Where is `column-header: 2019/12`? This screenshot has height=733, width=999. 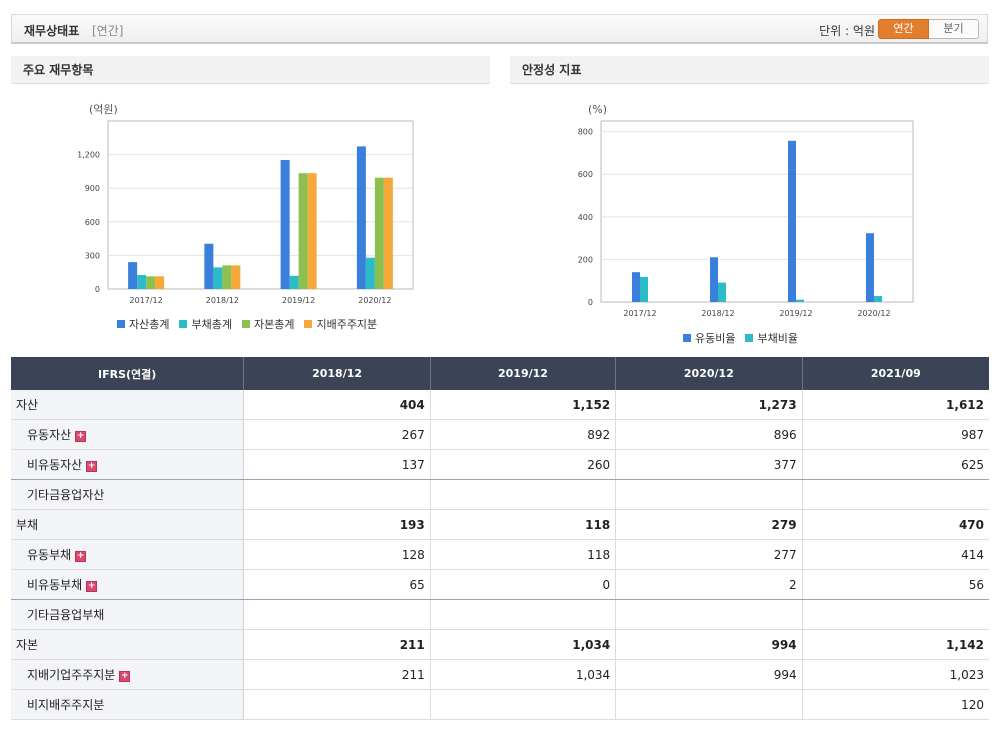
column-header: 2019/12 is located at coordinates (523, 373).